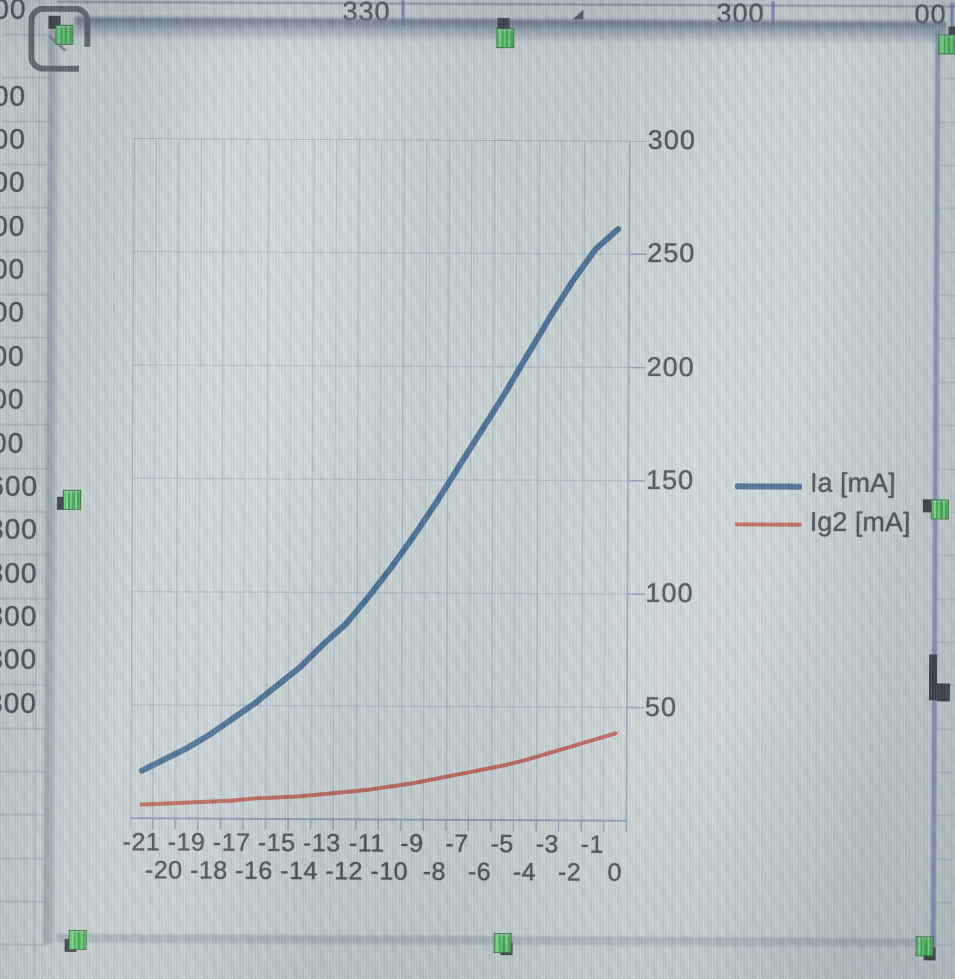  I want to click on resize-handle-mid-right, so click(939, 509).